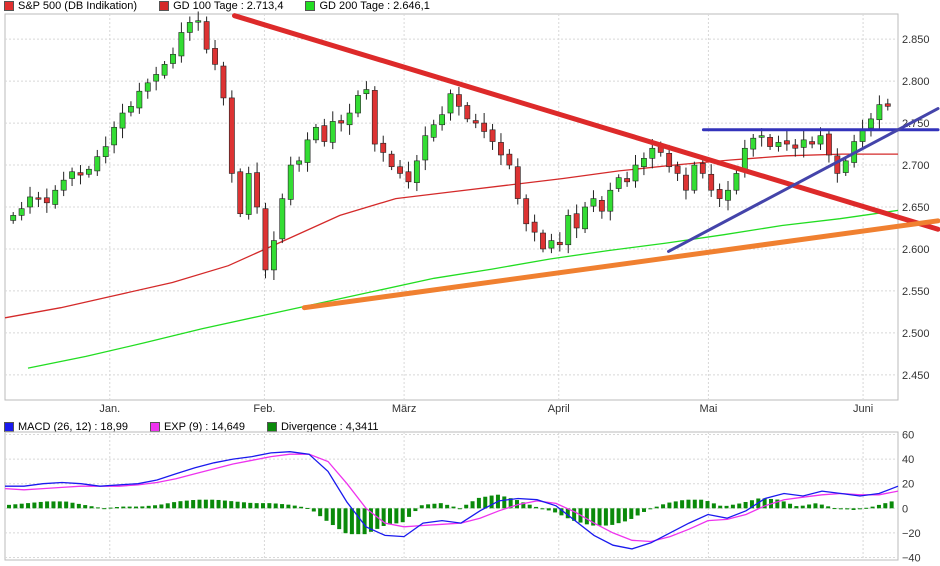  Describe the element at coordinates (352, 6) in the screenshot. I see `gd200-label: GD 200 Tage` at that location.